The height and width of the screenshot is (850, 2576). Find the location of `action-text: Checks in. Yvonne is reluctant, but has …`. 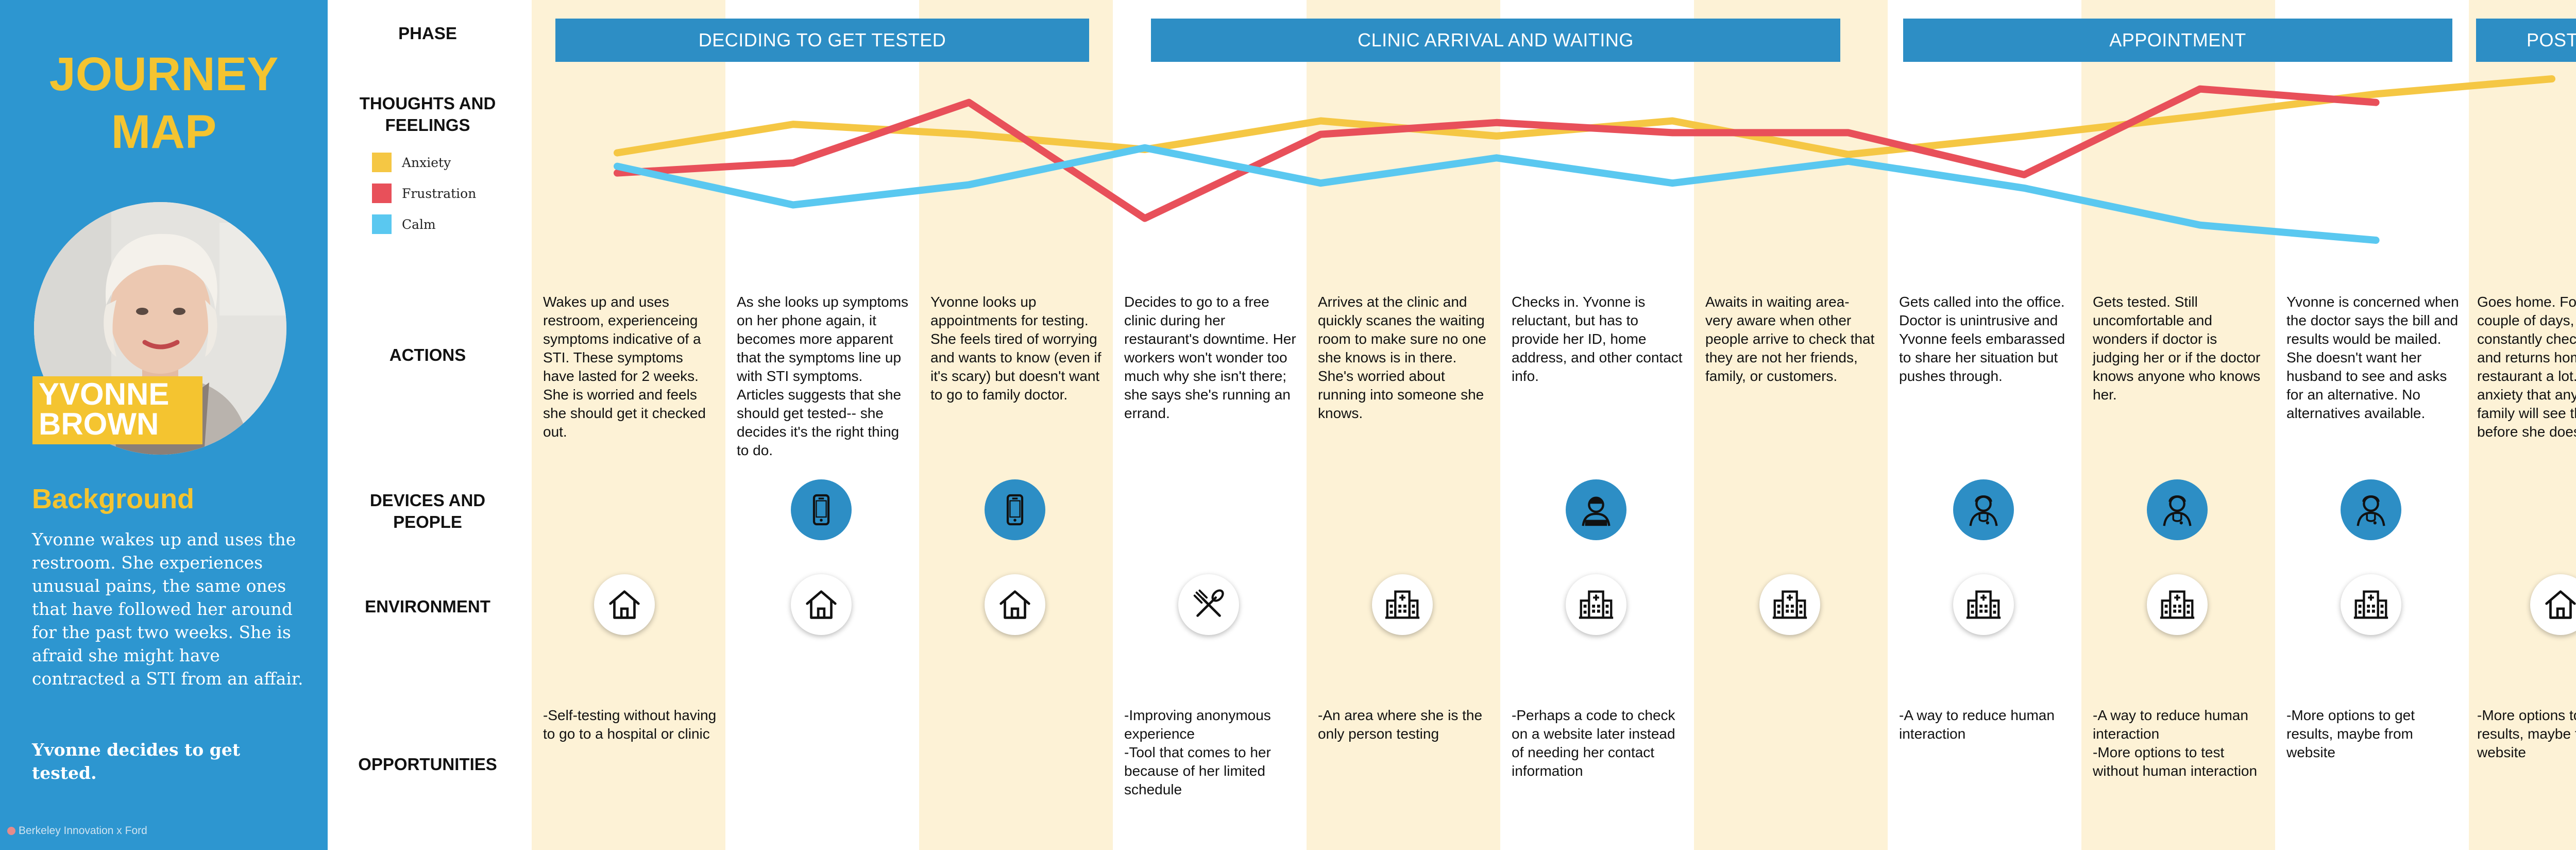

action-text: Checks in. Yvonne is reluctant, but has … is located at coordinates (1597, 339).